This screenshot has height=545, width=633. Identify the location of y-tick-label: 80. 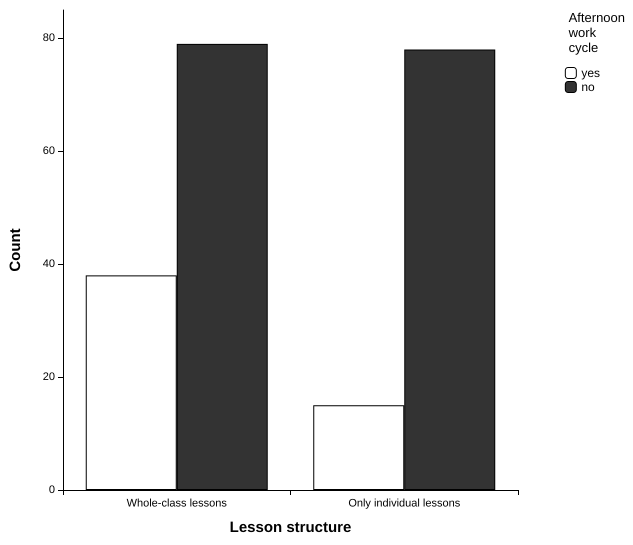
(48, 38).